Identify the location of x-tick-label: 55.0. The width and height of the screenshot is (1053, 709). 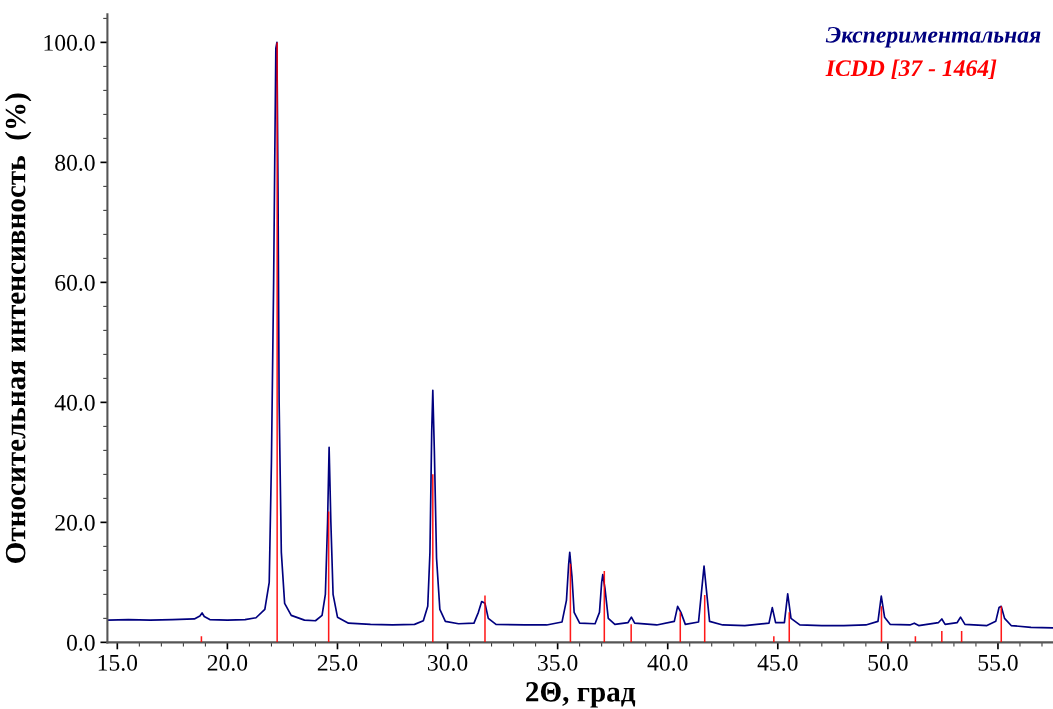
(998, 662).